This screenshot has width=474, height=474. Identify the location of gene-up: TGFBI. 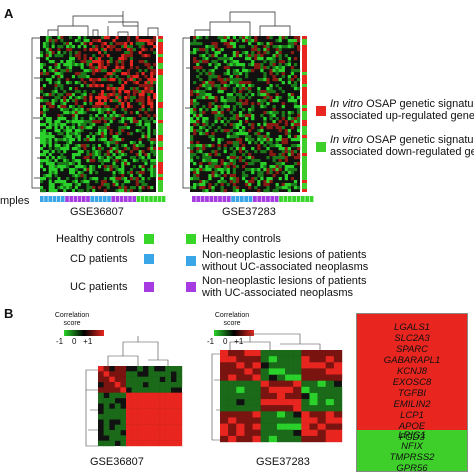
(412, 393).